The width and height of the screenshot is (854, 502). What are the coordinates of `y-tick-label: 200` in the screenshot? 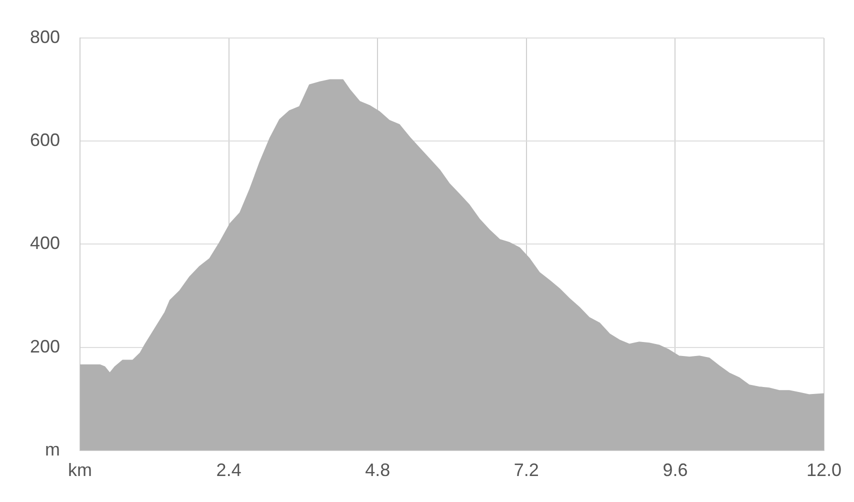 It's located at (45, 346).